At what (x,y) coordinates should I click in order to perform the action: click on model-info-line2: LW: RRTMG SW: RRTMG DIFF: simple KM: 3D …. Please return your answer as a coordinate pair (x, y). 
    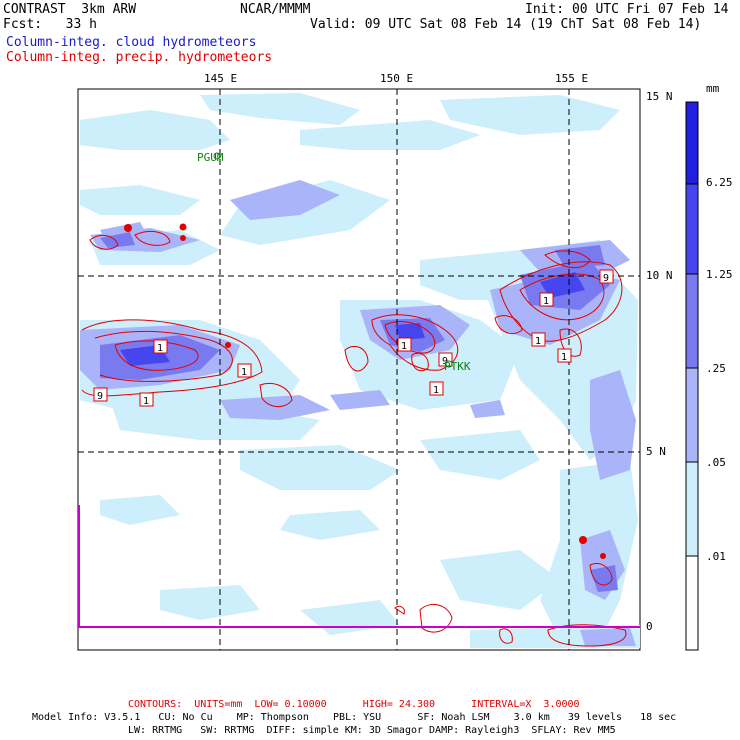
    Looking at the image, I should click on (372, 730).